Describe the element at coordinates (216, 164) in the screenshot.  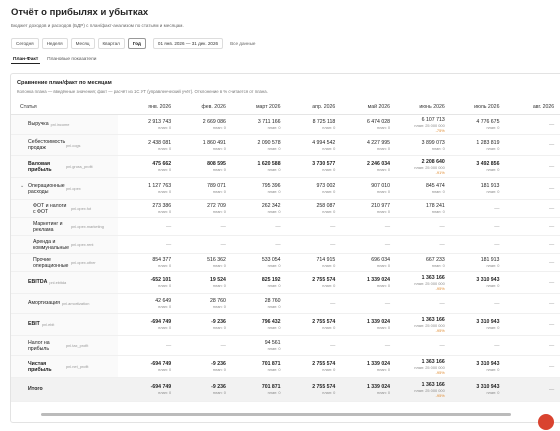
I see `fact-value: 808 595` at that location.